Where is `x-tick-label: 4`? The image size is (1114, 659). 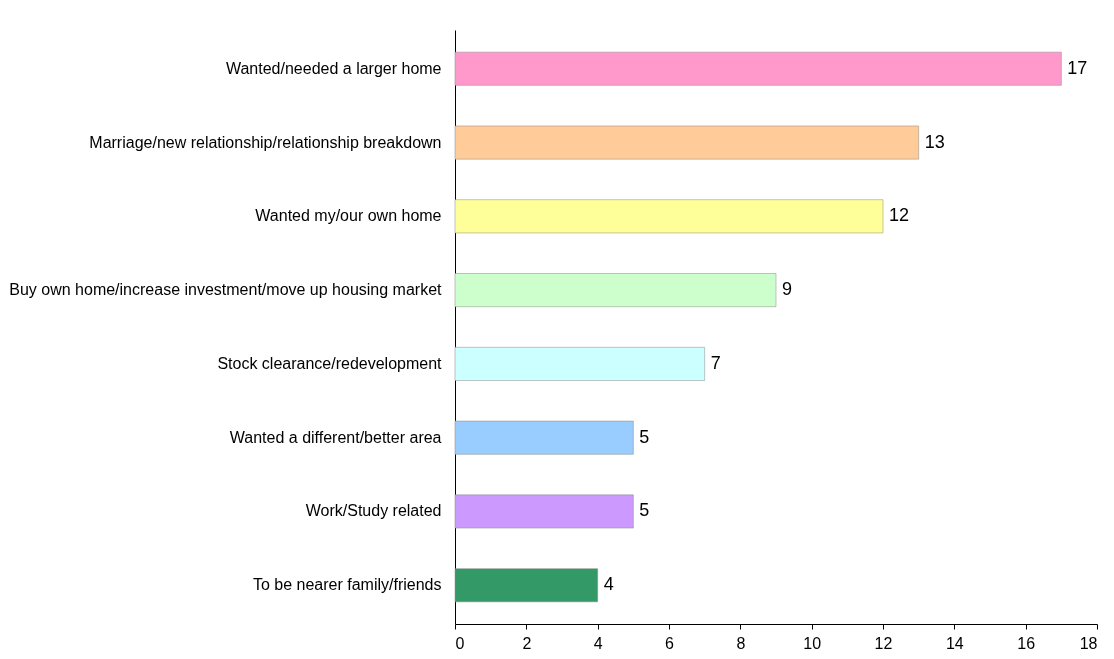
x-tick-label: 4 is located at coordinates (598, 643).